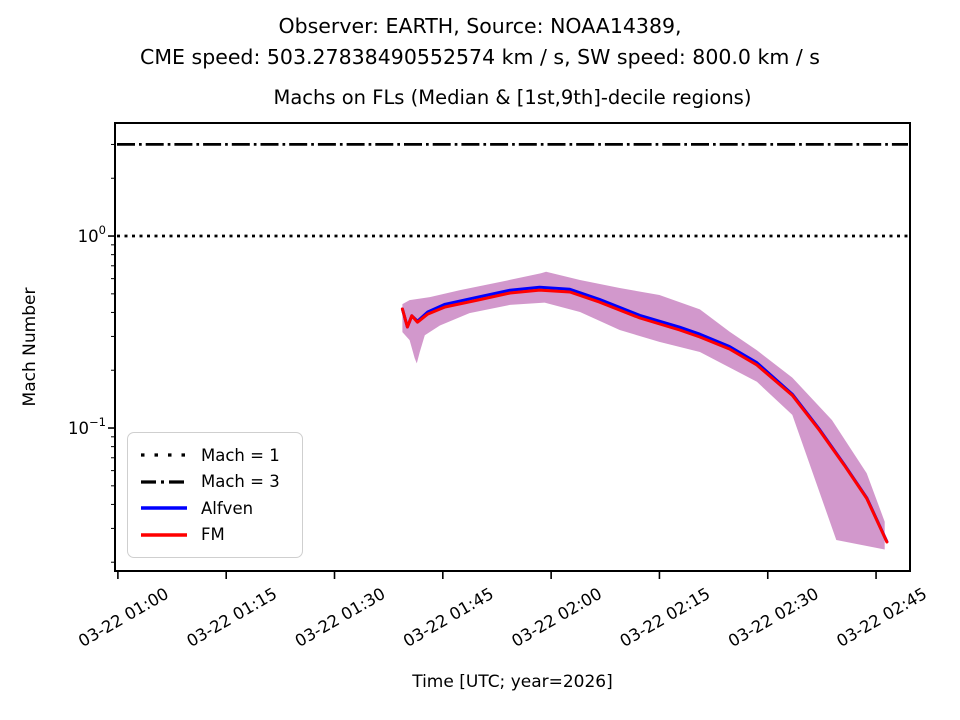 The image size is (960, 720). What do you see at coordinates (87, 426) in the screenshot?
I see `y-tick-label: 10⁻¹` at bounding box center [87, 426].